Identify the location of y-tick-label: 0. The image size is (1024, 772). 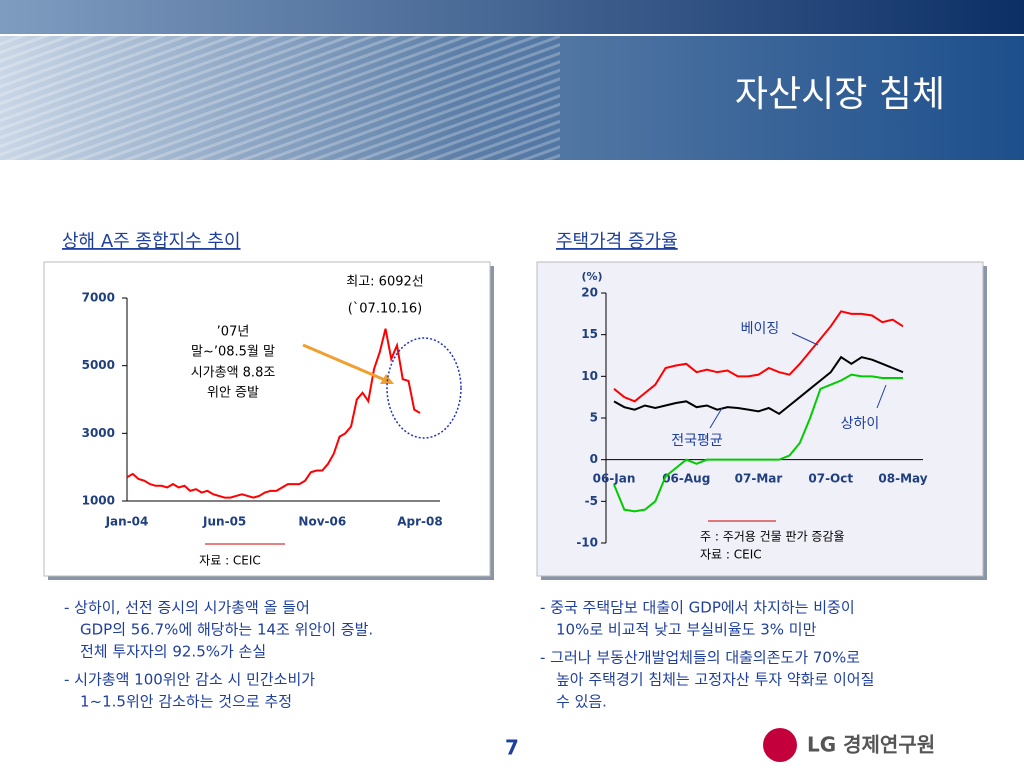
(594, 459).